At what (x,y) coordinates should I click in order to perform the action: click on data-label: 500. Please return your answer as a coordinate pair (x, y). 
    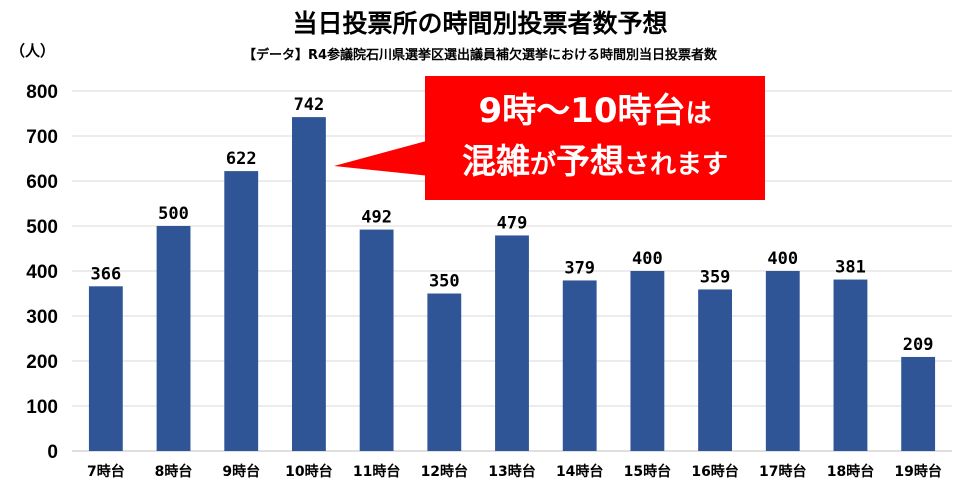
    Looking at the image, I should click on (173, 214).